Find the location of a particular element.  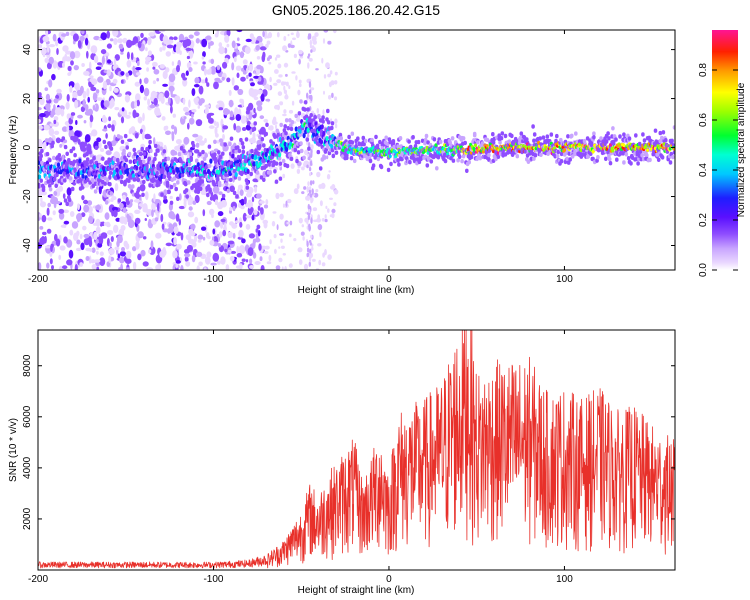

spectrogram-x-tick-label-3: 100 is located at coordinates (564, 279).